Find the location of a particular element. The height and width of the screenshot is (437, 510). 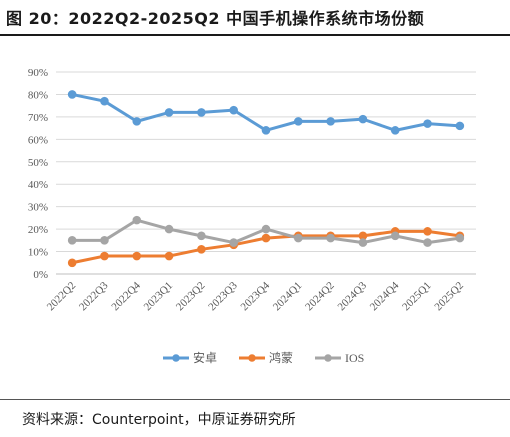

x-tick-label: 2022Q2 is located at coordinates (62, 297).